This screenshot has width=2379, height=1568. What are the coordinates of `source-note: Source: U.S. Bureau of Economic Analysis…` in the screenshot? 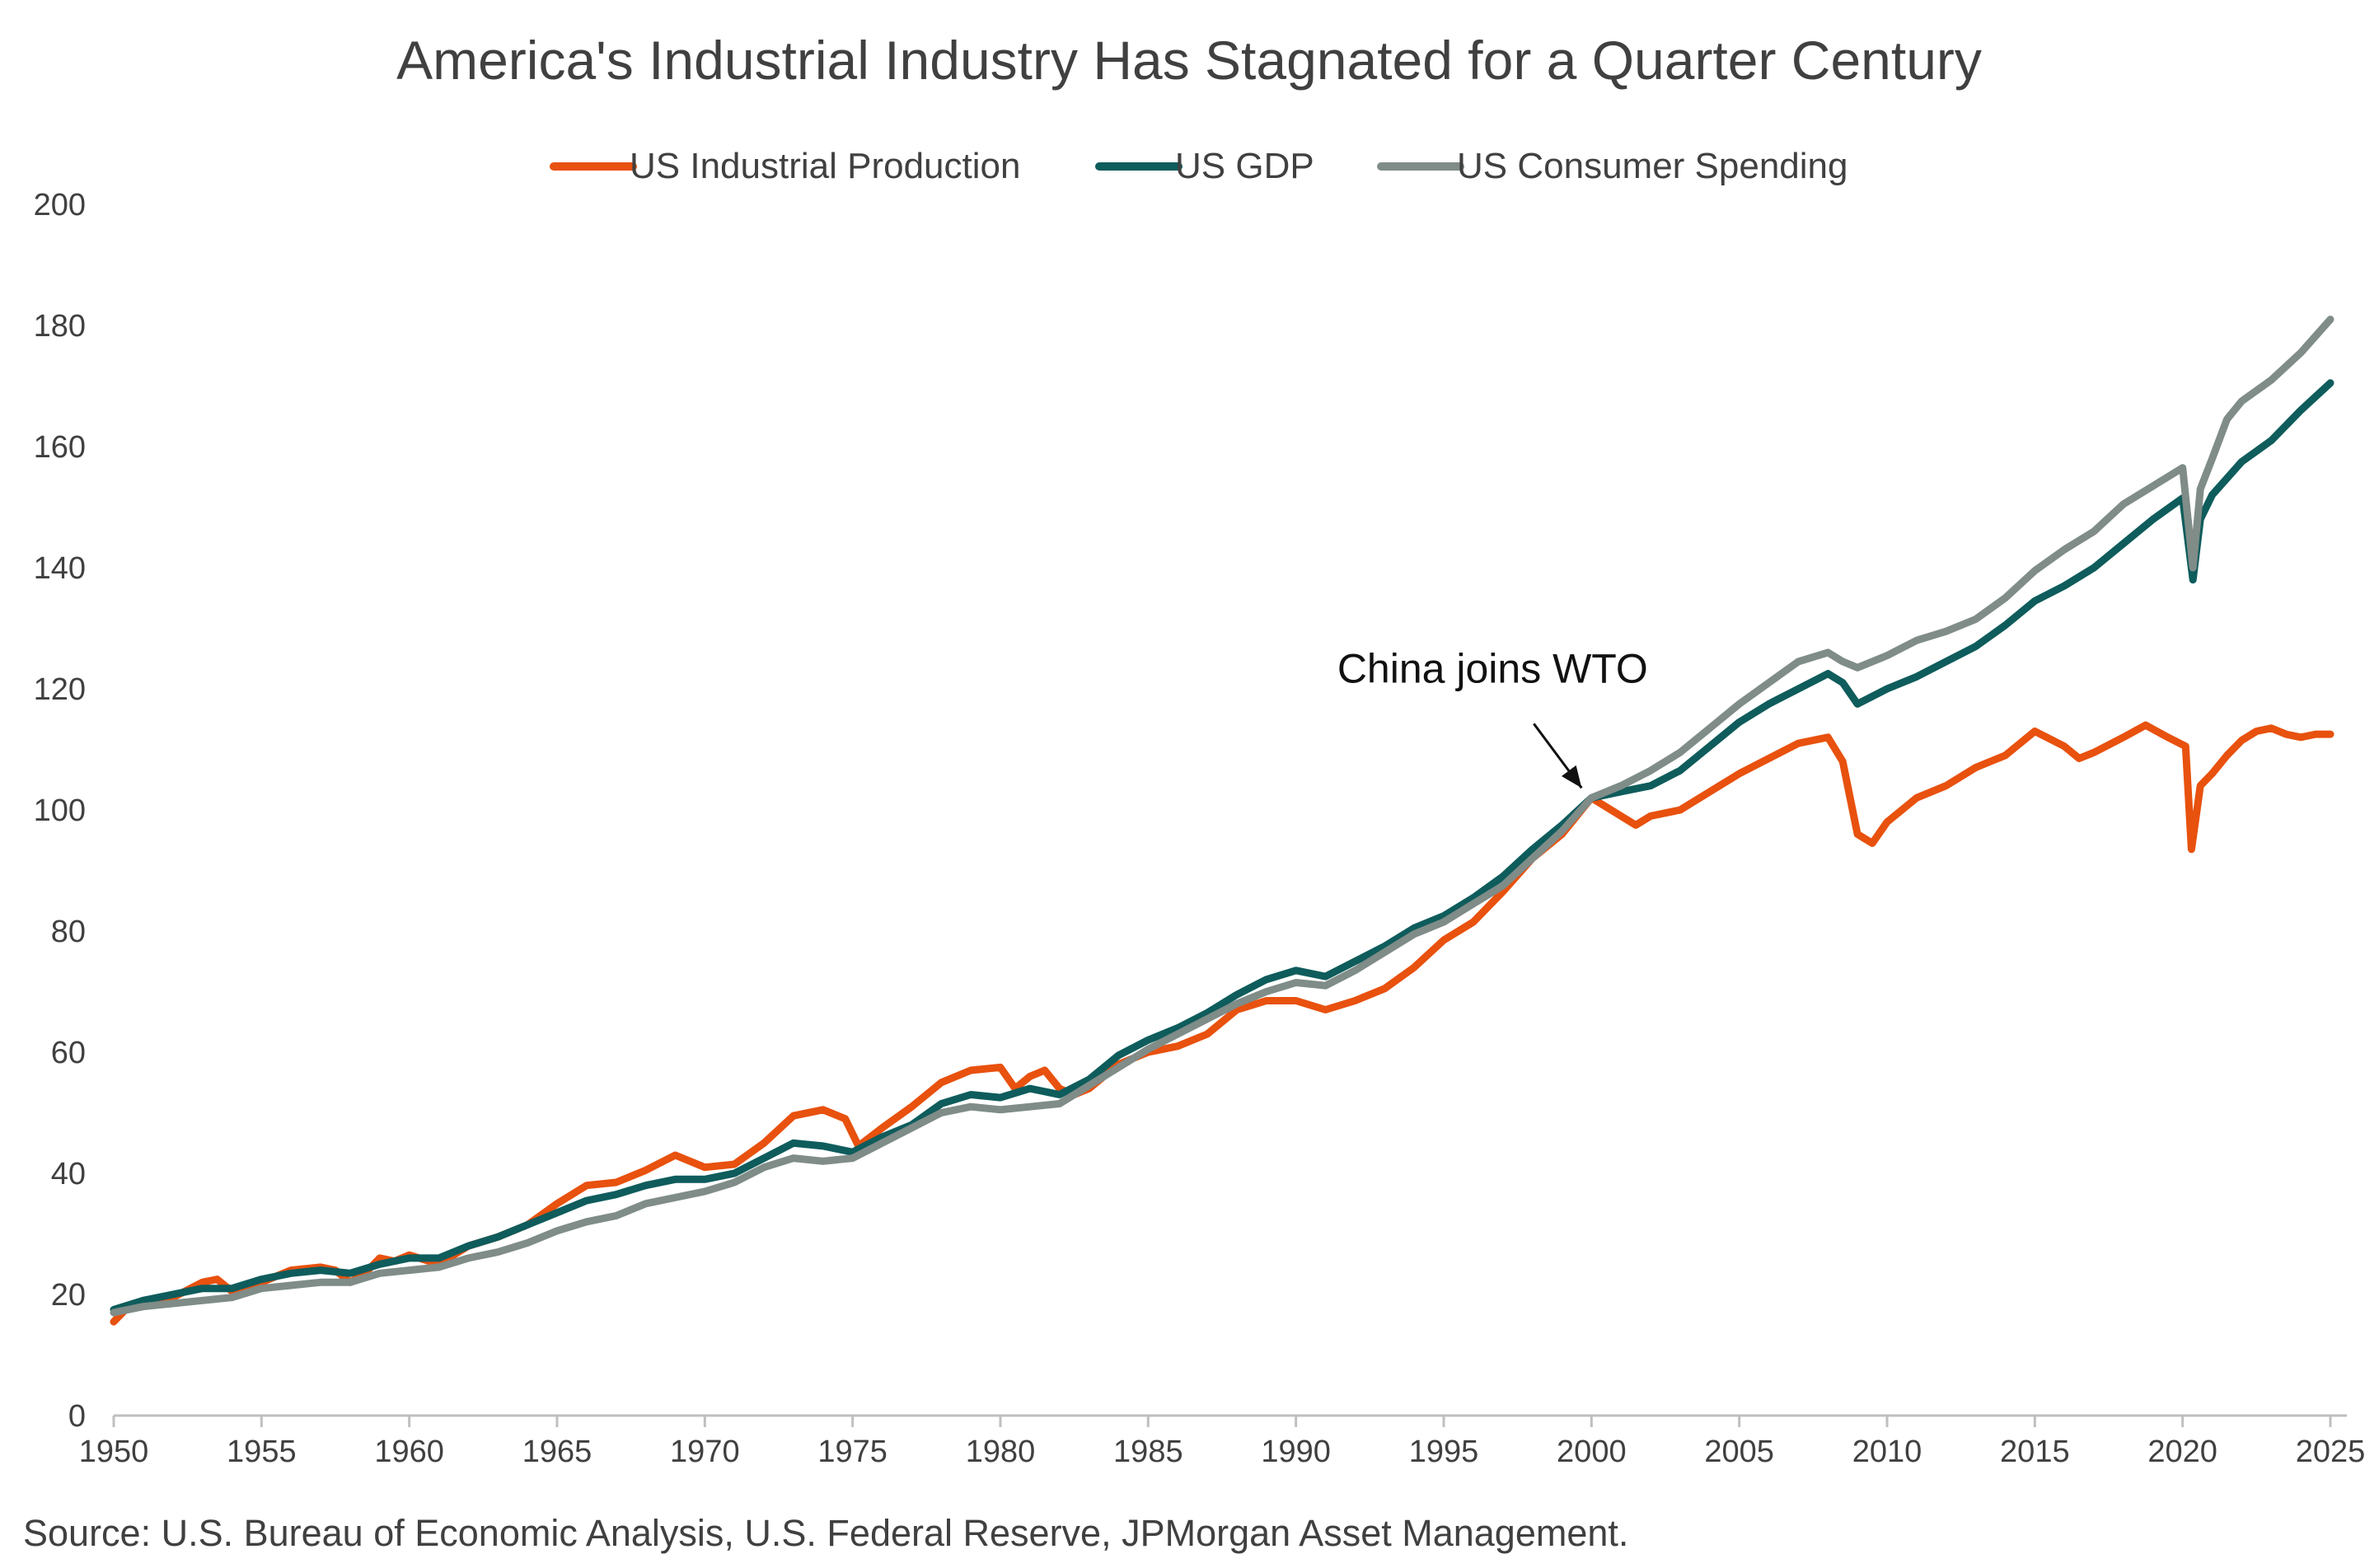 It's located at (825, 1533).